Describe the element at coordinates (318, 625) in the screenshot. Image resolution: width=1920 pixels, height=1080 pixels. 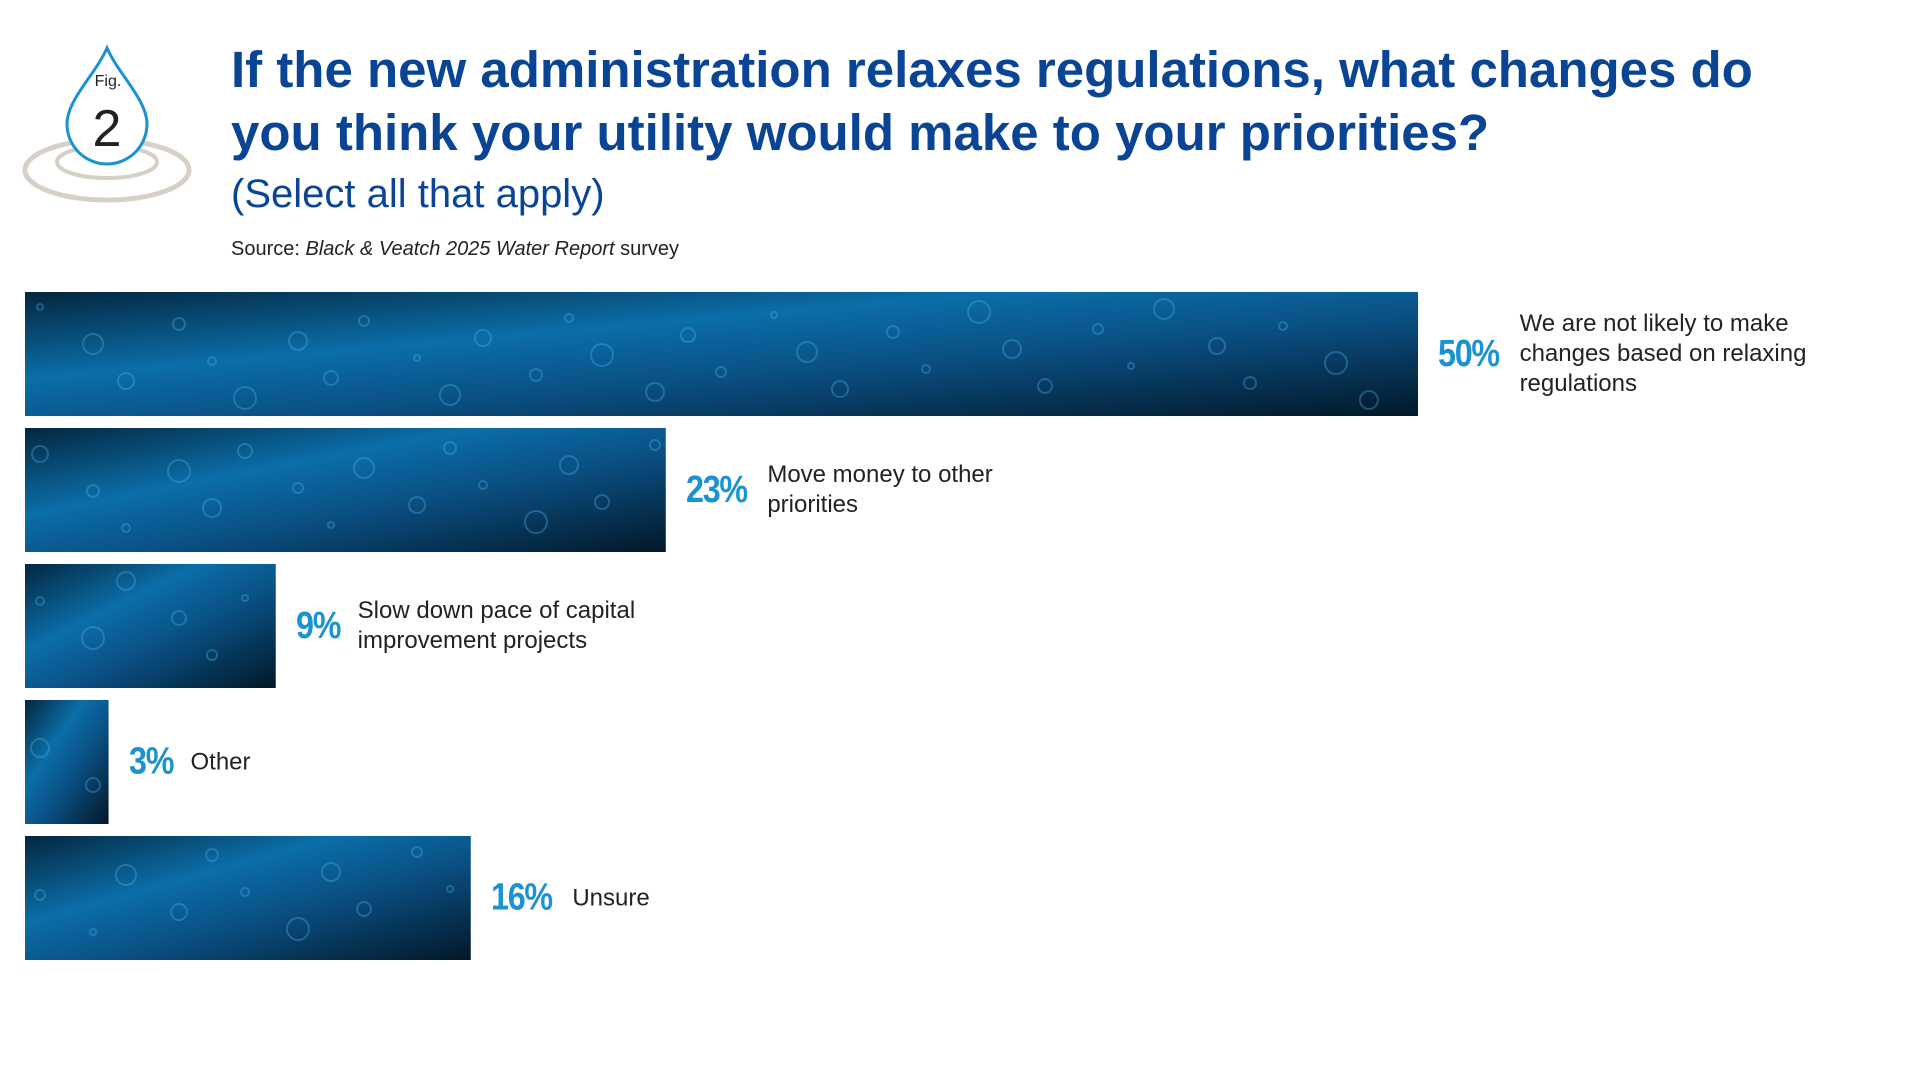
I see `value-label: 9%` at that location.